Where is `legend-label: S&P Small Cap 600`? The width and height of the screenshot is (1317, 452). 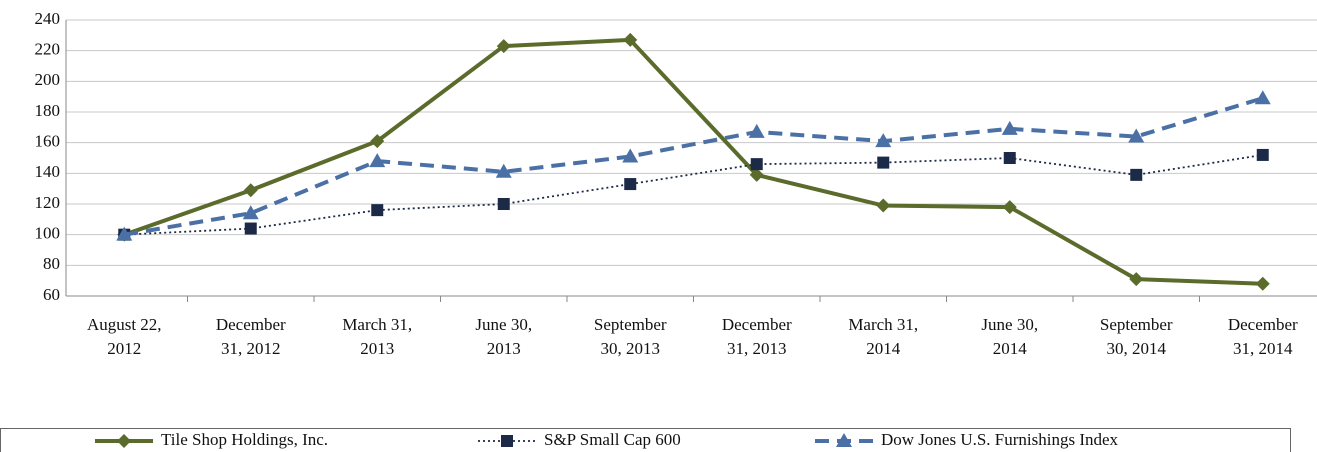 legend-label: S&P Small Cap 600 is located at coordinates (612, 439).